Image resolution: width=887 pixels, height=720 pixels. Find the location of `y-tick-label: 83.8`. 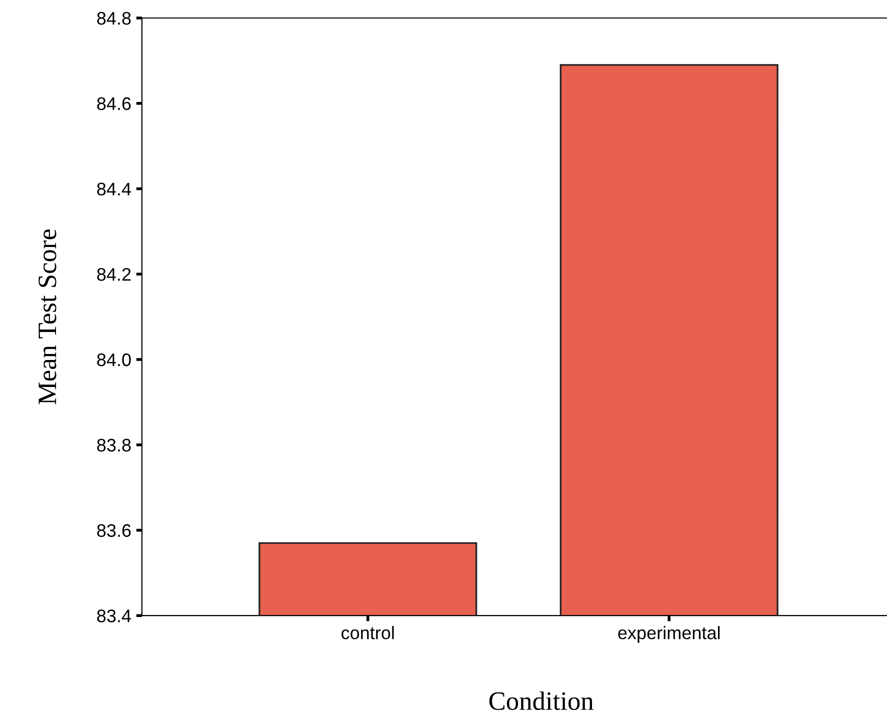

y-tick-label: 83.8 is located at coordinates (114, 445).